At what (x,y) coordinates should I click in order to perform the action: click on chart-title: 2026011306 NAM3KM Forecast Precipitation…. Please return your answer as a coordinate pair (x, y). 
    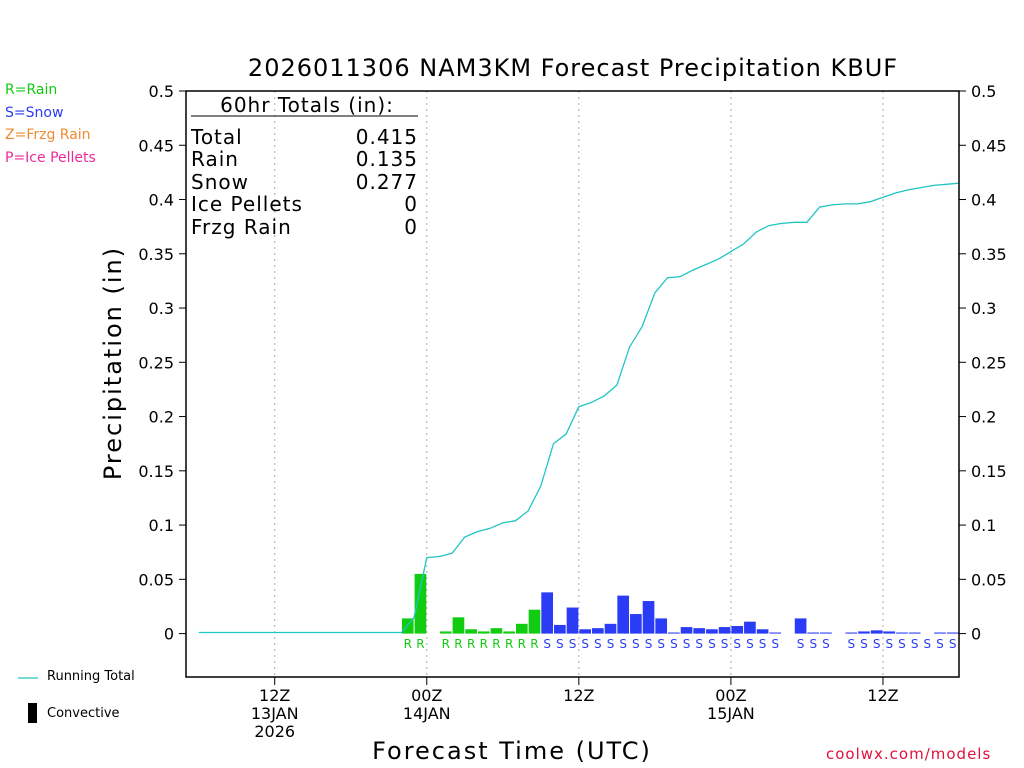
    Looking at the image, I should click on (573, 68).